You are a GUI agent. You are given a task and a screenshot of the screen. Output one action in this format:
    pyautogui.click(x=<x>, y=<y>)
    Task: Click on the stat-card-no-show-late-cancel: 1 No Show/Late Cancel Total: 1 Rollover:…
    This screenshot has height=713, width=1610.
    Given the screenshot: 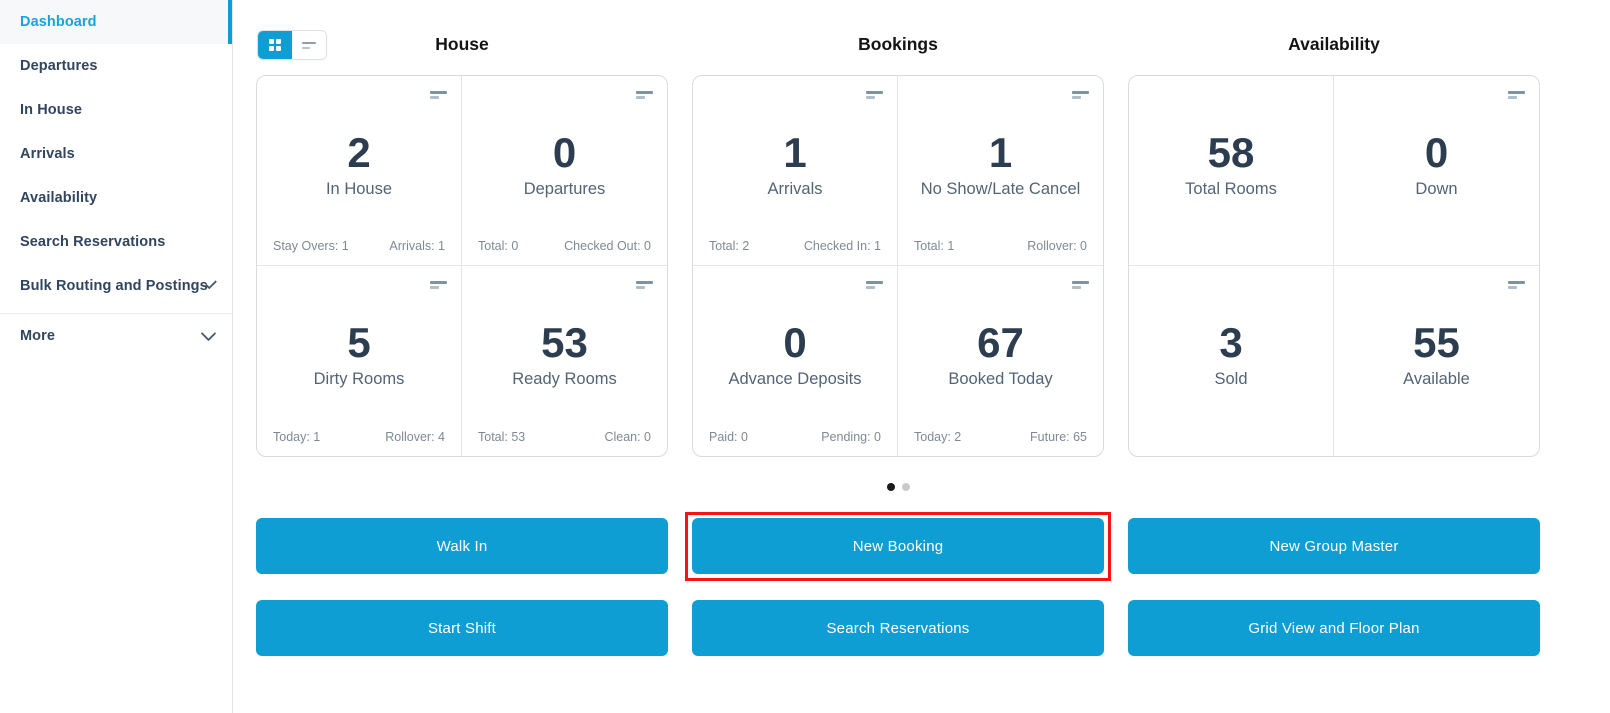 What is the action you would take?
    pyautogui.click(x=1000, y=171)
    